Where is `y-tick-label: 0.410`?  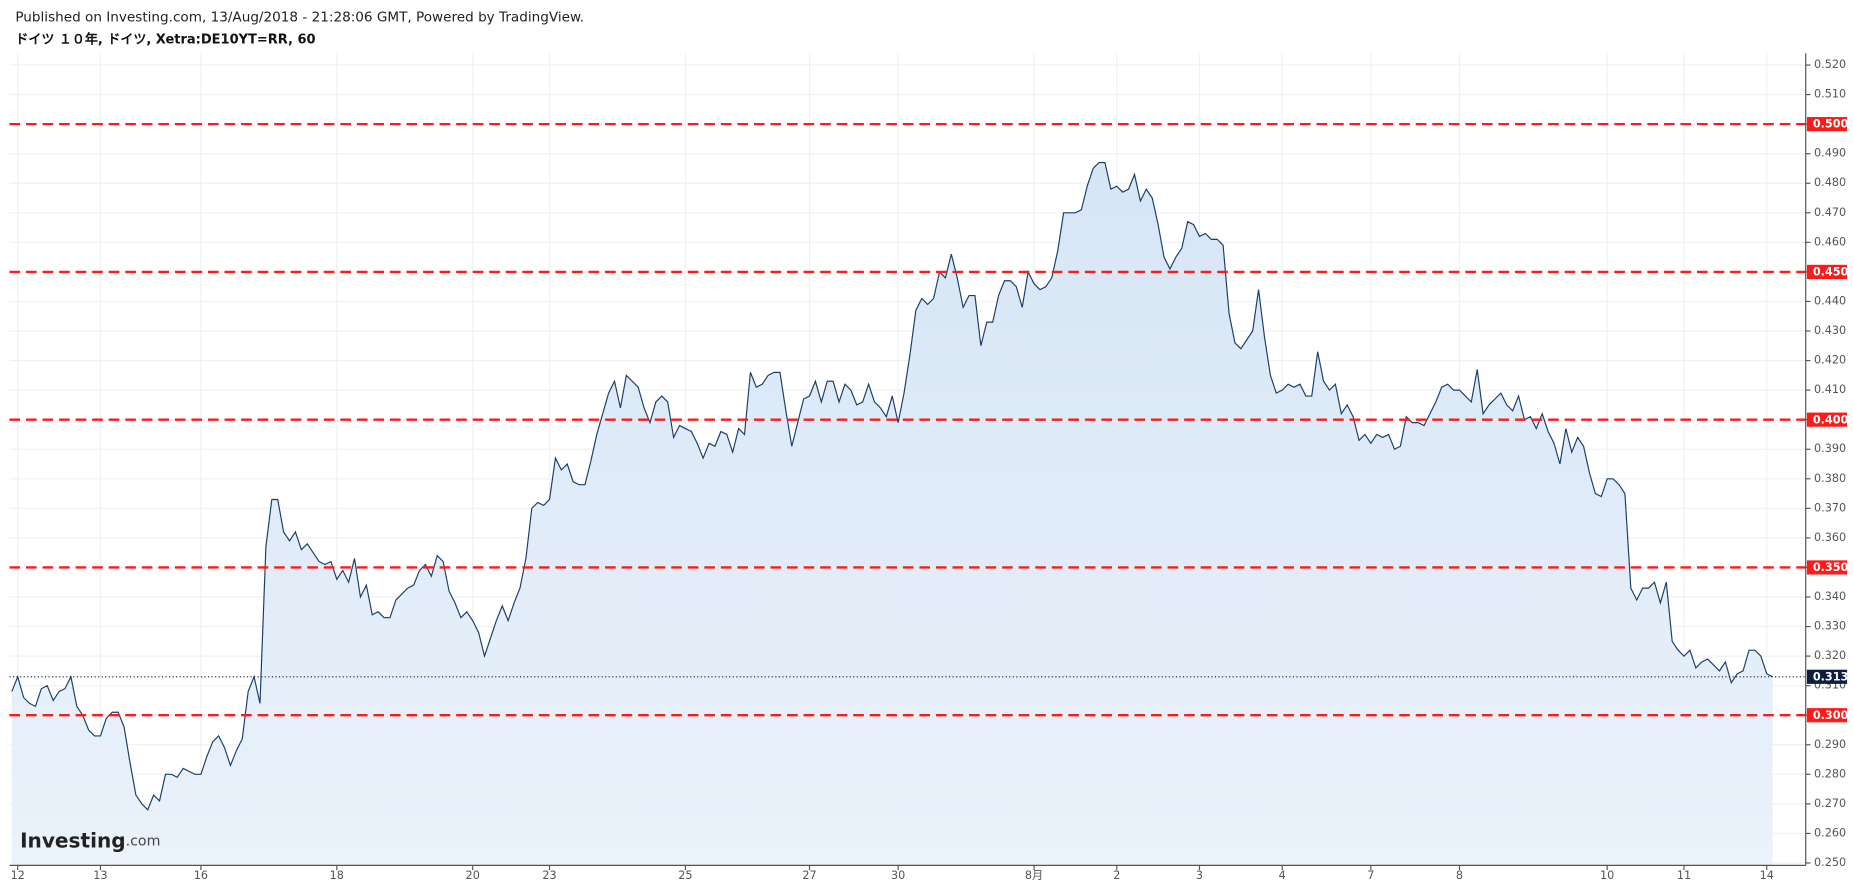 y-tick-label: 0.410 is located at coordinates (1830, 389).